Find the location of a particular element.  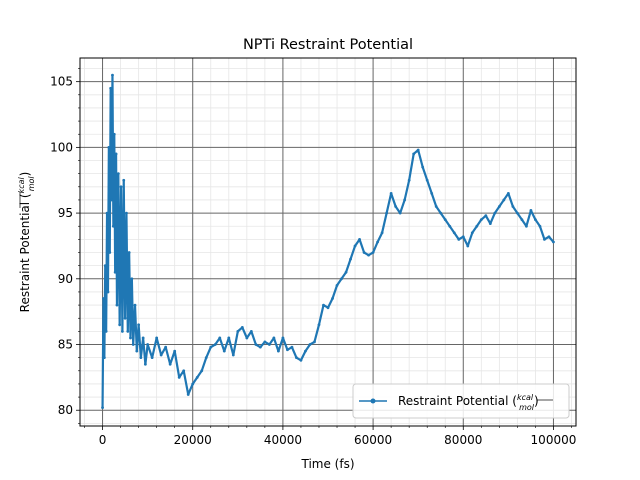

y-axis-label-main: Restraint Potential ( is located at coordinates (25, 252).